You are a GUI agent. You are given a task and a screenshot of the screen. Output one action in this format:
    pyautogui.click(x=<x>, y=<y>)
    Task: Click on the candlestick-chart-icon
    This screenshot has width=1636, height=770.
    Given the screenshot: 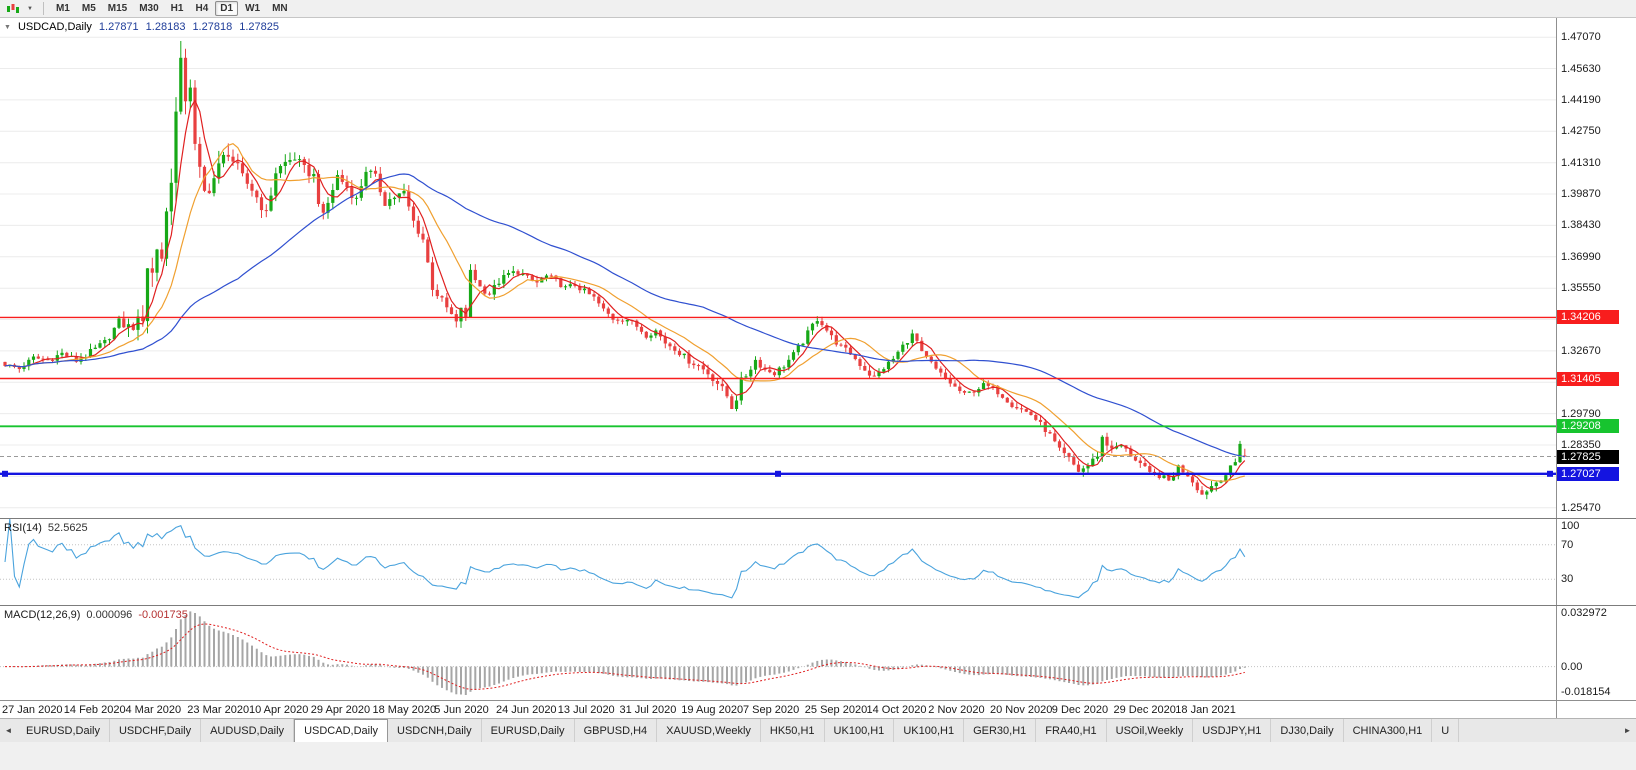 What is the action you would take?
    pyautogui.click(x=13, y=9)
    